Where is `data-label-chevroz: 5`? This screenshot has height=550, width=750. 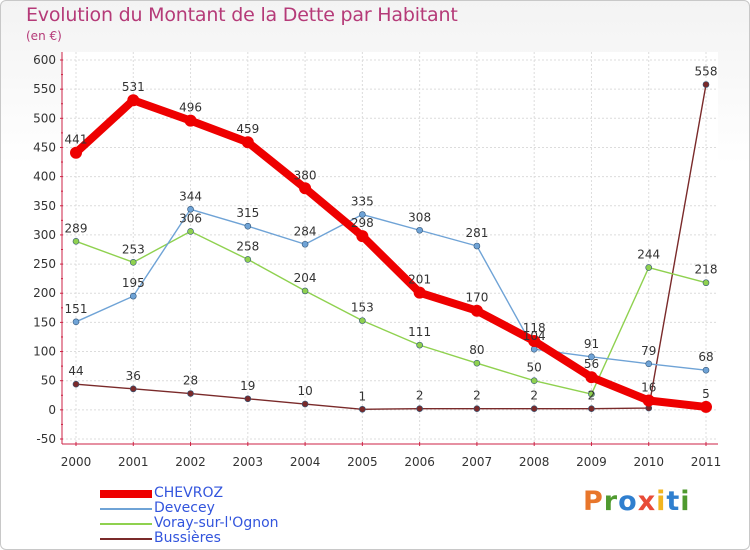 data-label-chevroz: 5 is located at coordinates (706, 394).